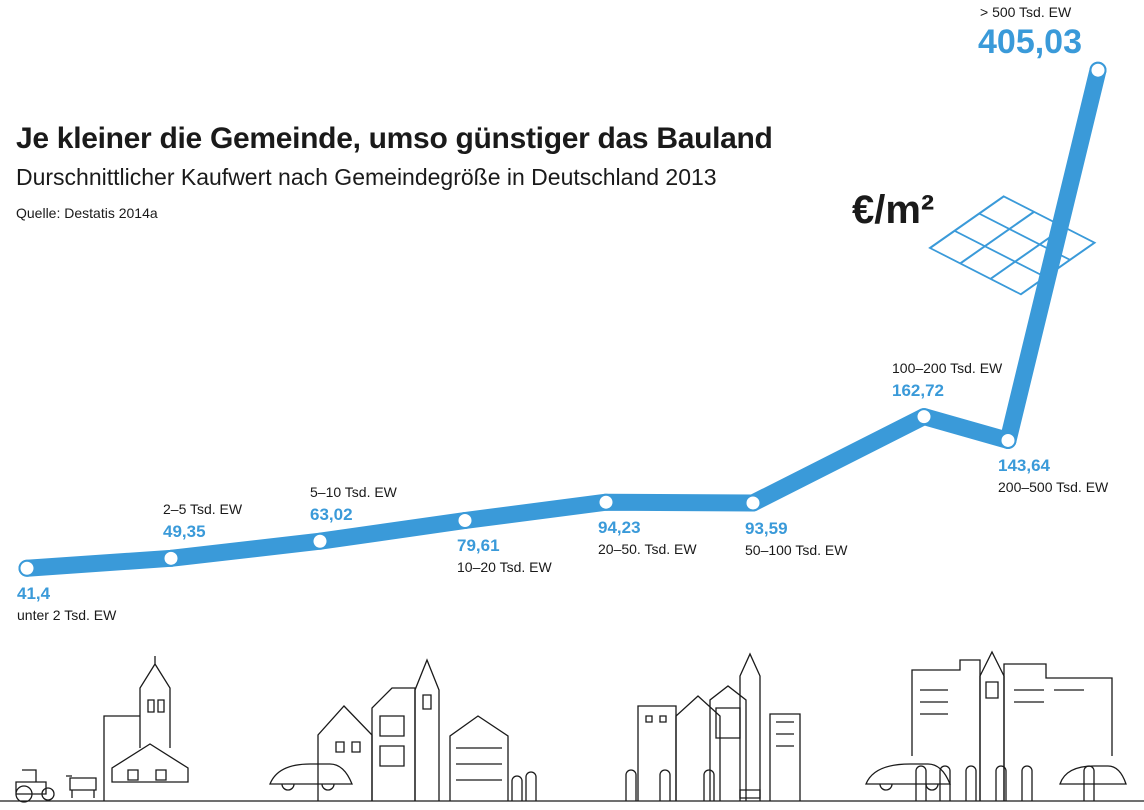 The width and height of the screenshot is (1144, 810). I want to click on category-label: 10–20 Tsd. EW, so click(504, 567).